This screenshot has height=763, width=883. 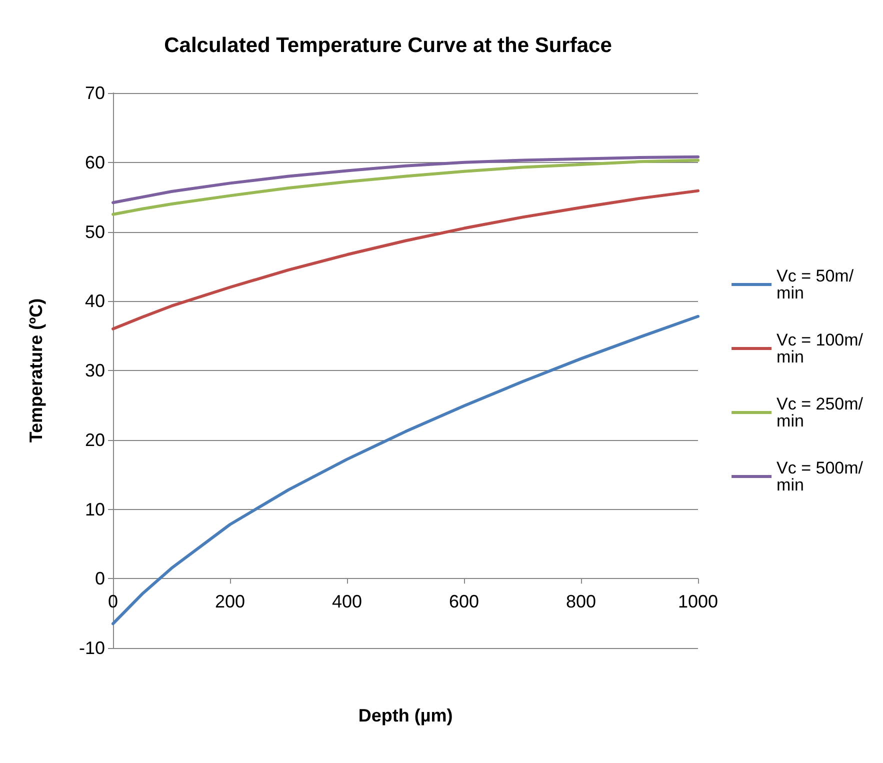 I want to click on y-tick-label: -10, so click(x=91, y=648).